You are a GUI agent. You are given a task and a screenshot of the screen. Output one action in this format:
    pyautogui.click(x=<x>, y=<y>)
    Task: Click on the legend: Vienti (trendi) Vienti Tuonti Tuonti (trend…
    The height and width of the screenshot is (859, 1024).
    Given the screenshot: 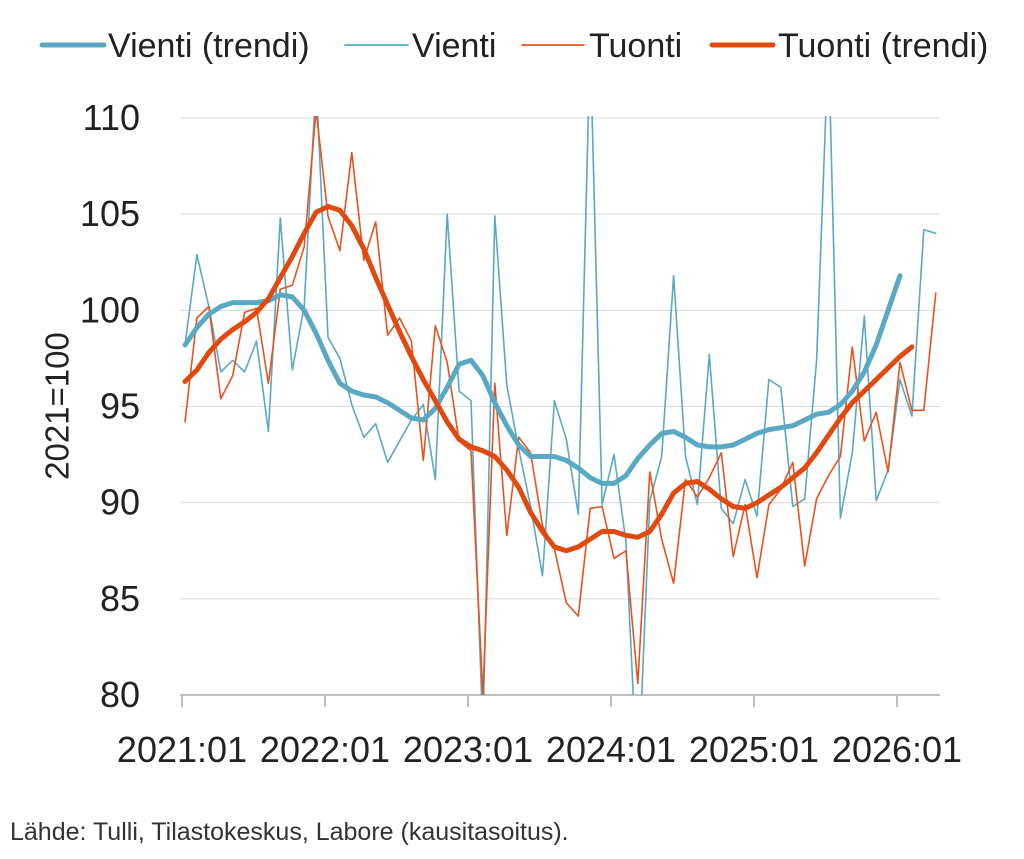 What is the action you would take?
    pyautogui.click(x=513, y=46)
    